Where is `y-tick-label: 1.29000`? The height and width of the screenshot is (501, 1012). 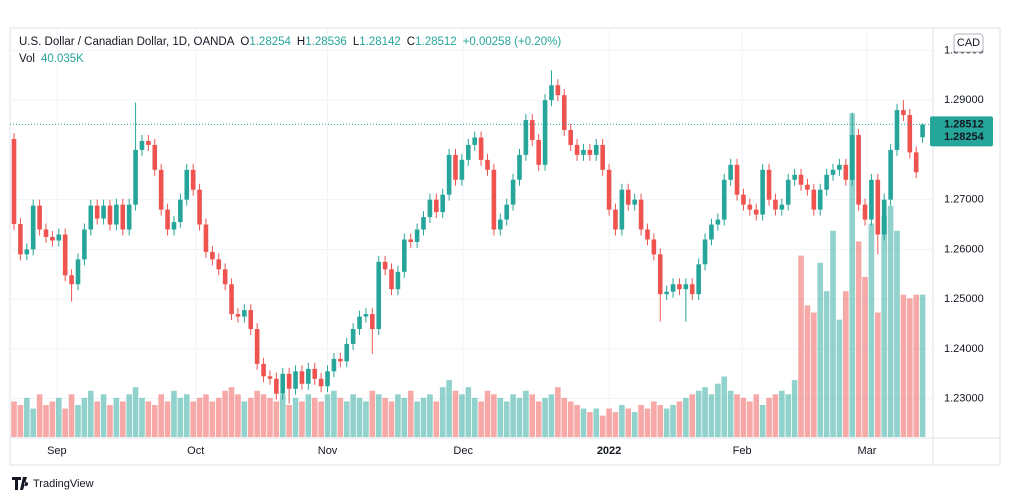 y-tick-label: 1.29000 is located at coordinates (964, 100).